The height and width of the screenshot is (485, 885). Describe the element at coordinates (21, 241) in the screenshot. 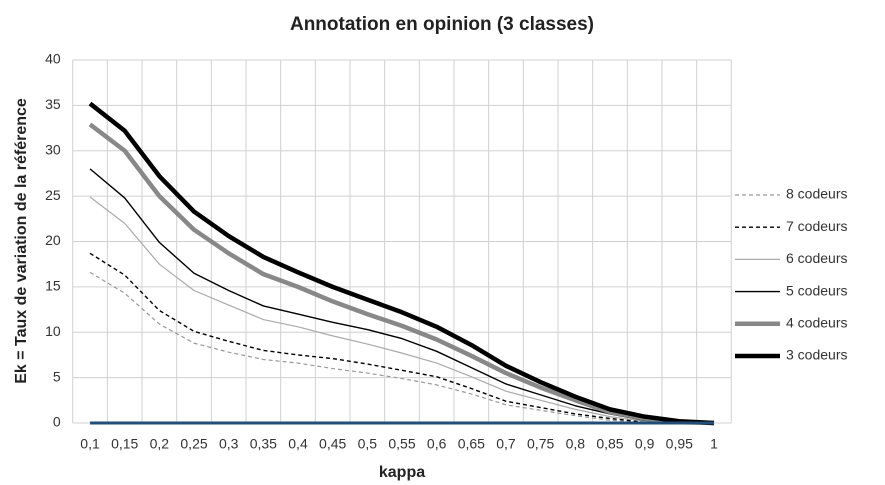

I see `y-axis-title: Ek = Taux de variation de la référence` at that location.